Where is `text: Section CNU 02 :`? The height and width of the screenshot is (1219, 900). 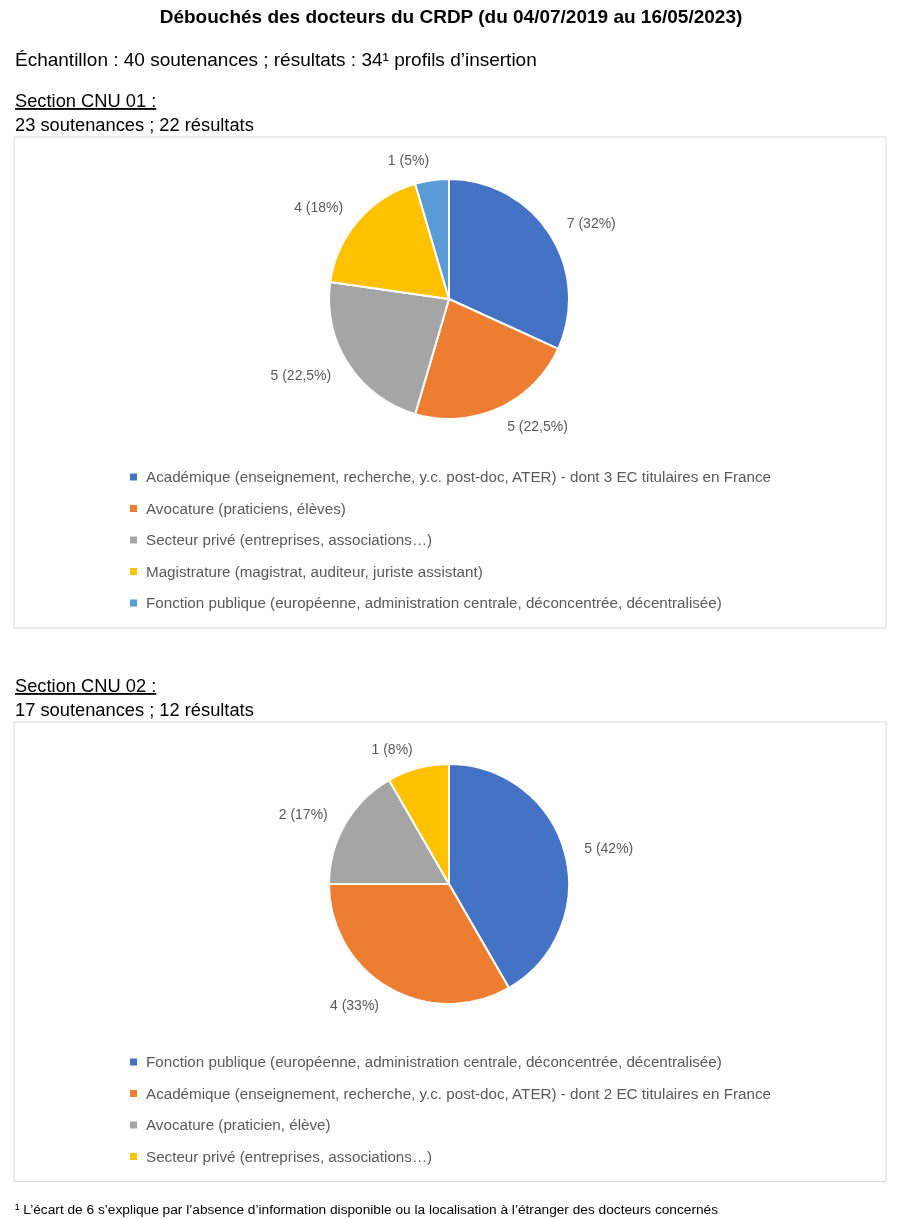 text: Section CNU 02 : is located at coordinates (86, 685).